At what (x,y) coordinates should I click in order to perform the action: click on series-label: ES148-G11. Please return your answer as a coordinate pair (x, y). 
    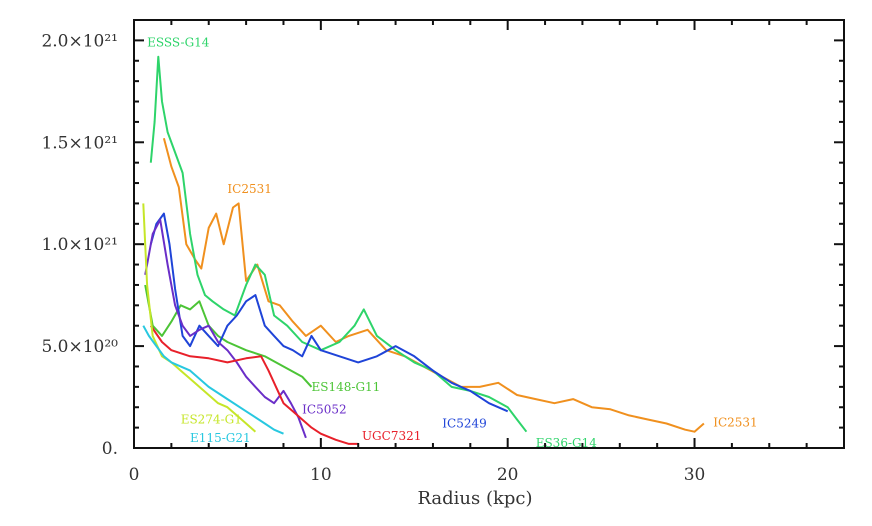
    Looking at the image, I should click on (346, 387).